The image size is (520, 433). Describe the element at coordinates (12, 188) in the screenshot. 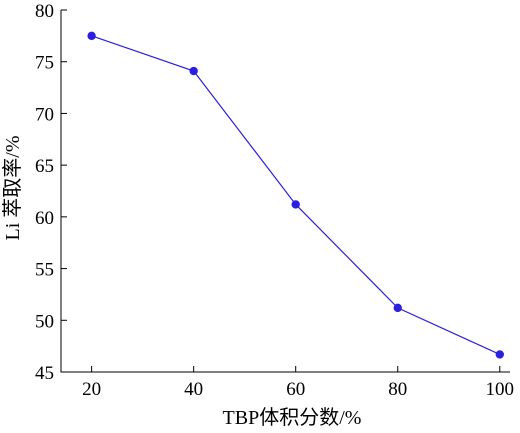

I see `y-axis-label: Li 萃取率/%` at that location.